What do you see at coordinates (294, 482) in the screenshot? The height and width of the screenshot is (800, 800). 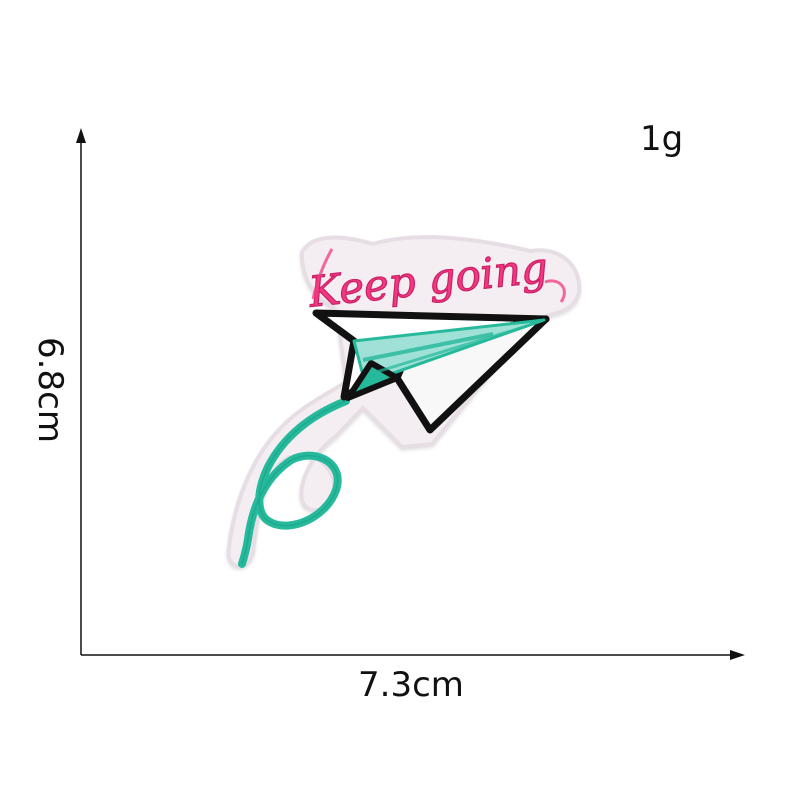 I see `string-embroidery` at bounding box center [294, 482].